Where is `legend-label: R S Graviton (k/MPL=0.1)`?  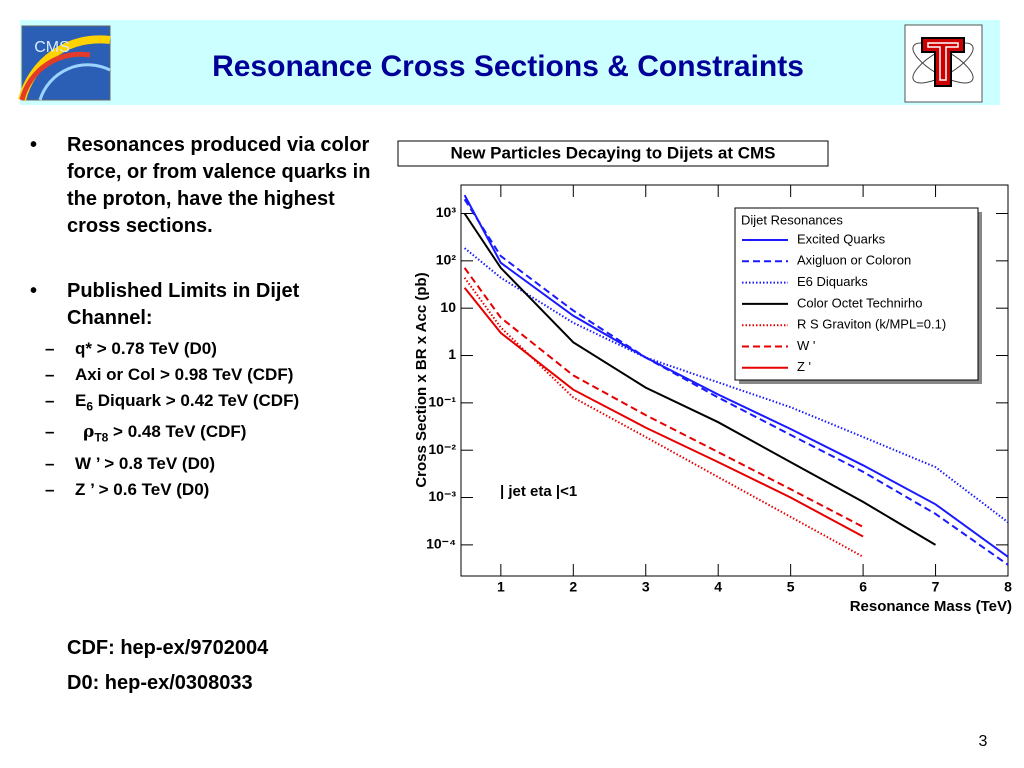
legend-label: R S Graviton (k/MPL=0.1) is located at coordinates (871, 324).